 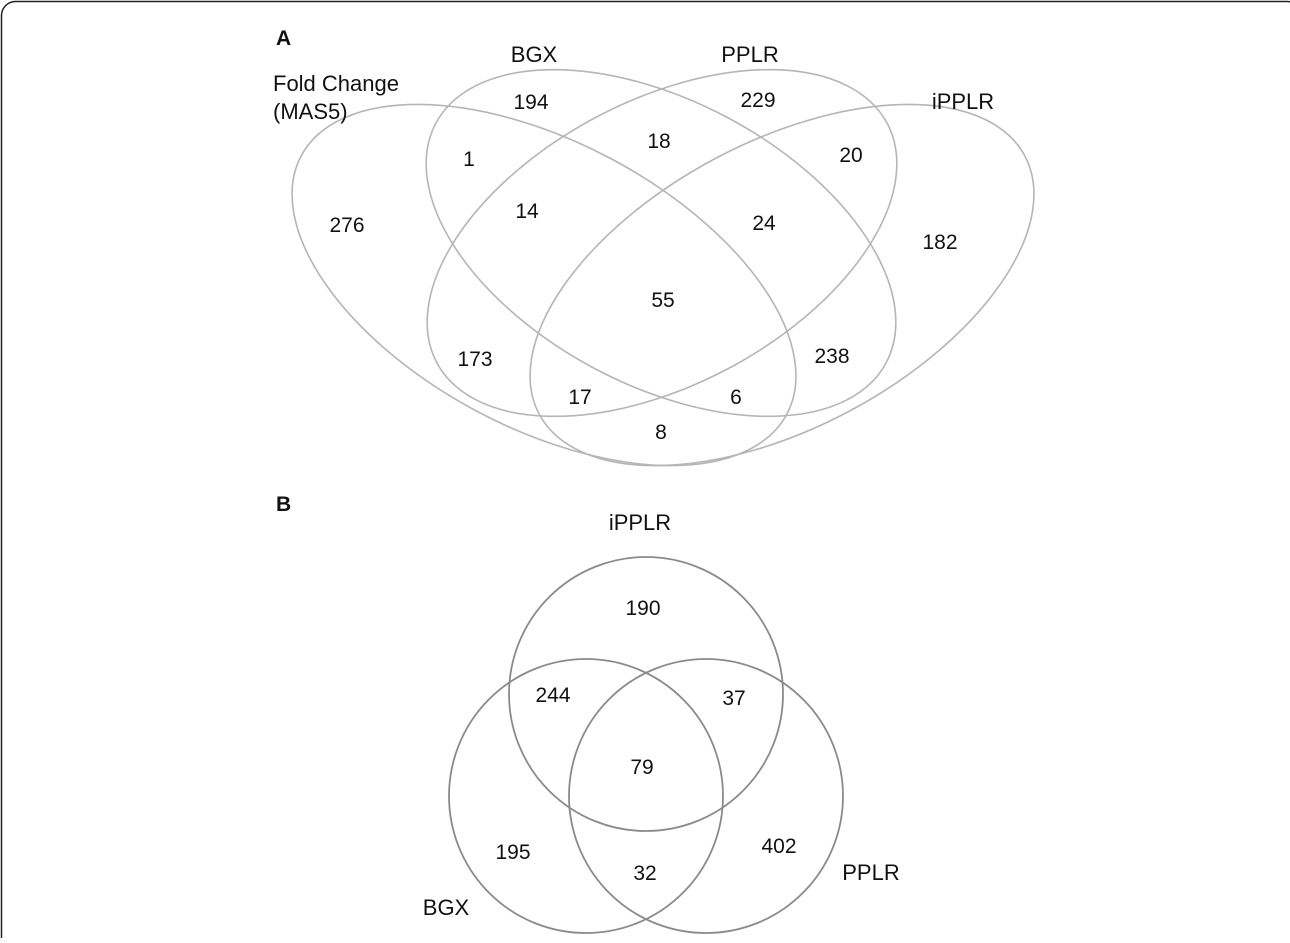 I want to click on count-bgx-pplr: 18, so click(x=658, y=141).